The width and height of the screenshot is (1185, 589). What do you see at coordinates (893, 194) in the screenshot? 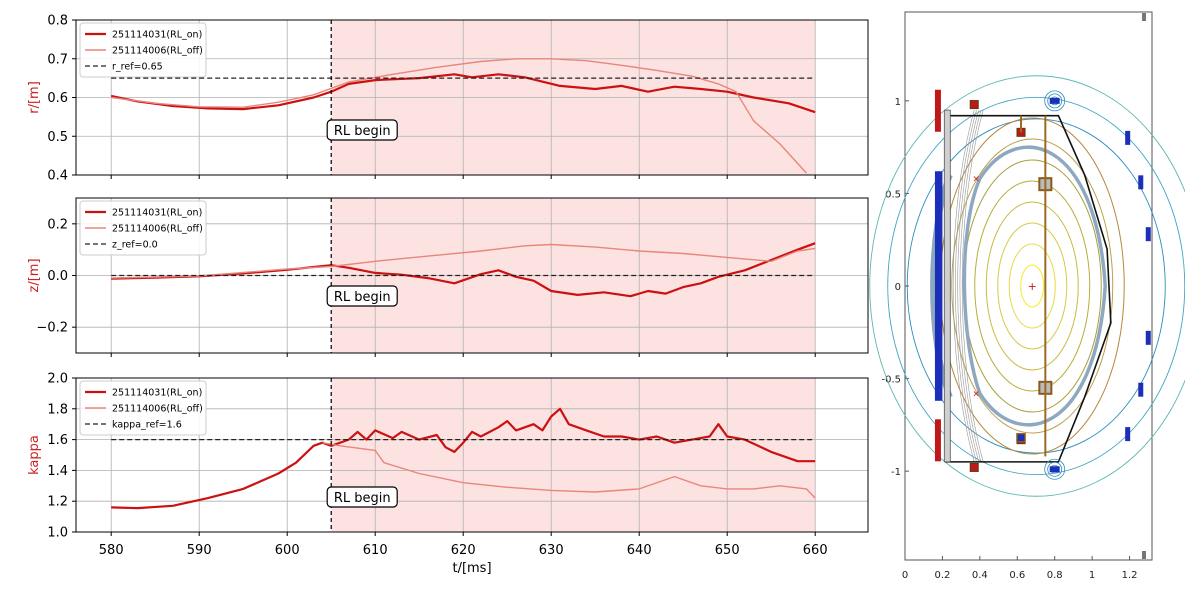
I see `eq-y-tick-label: 0.5` at bounding box center [893, 194].